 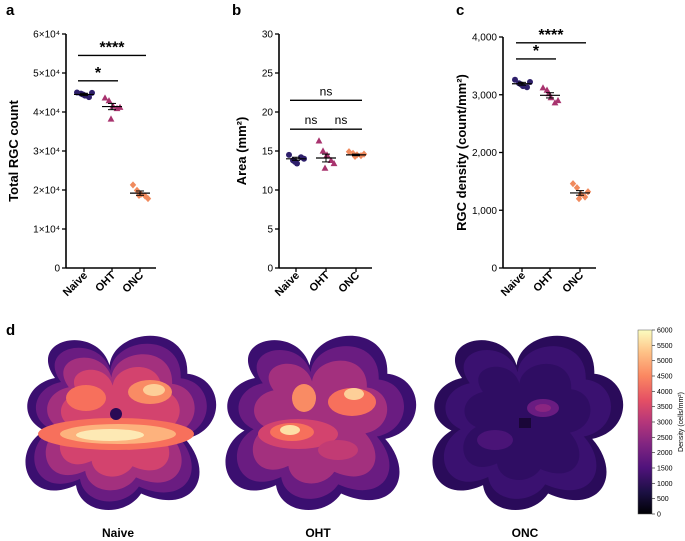 What do you see at coordinates (665, 392) in the screenshot?
I see `colorbar-tick-label: 4000` at bounding box center [665, 392].